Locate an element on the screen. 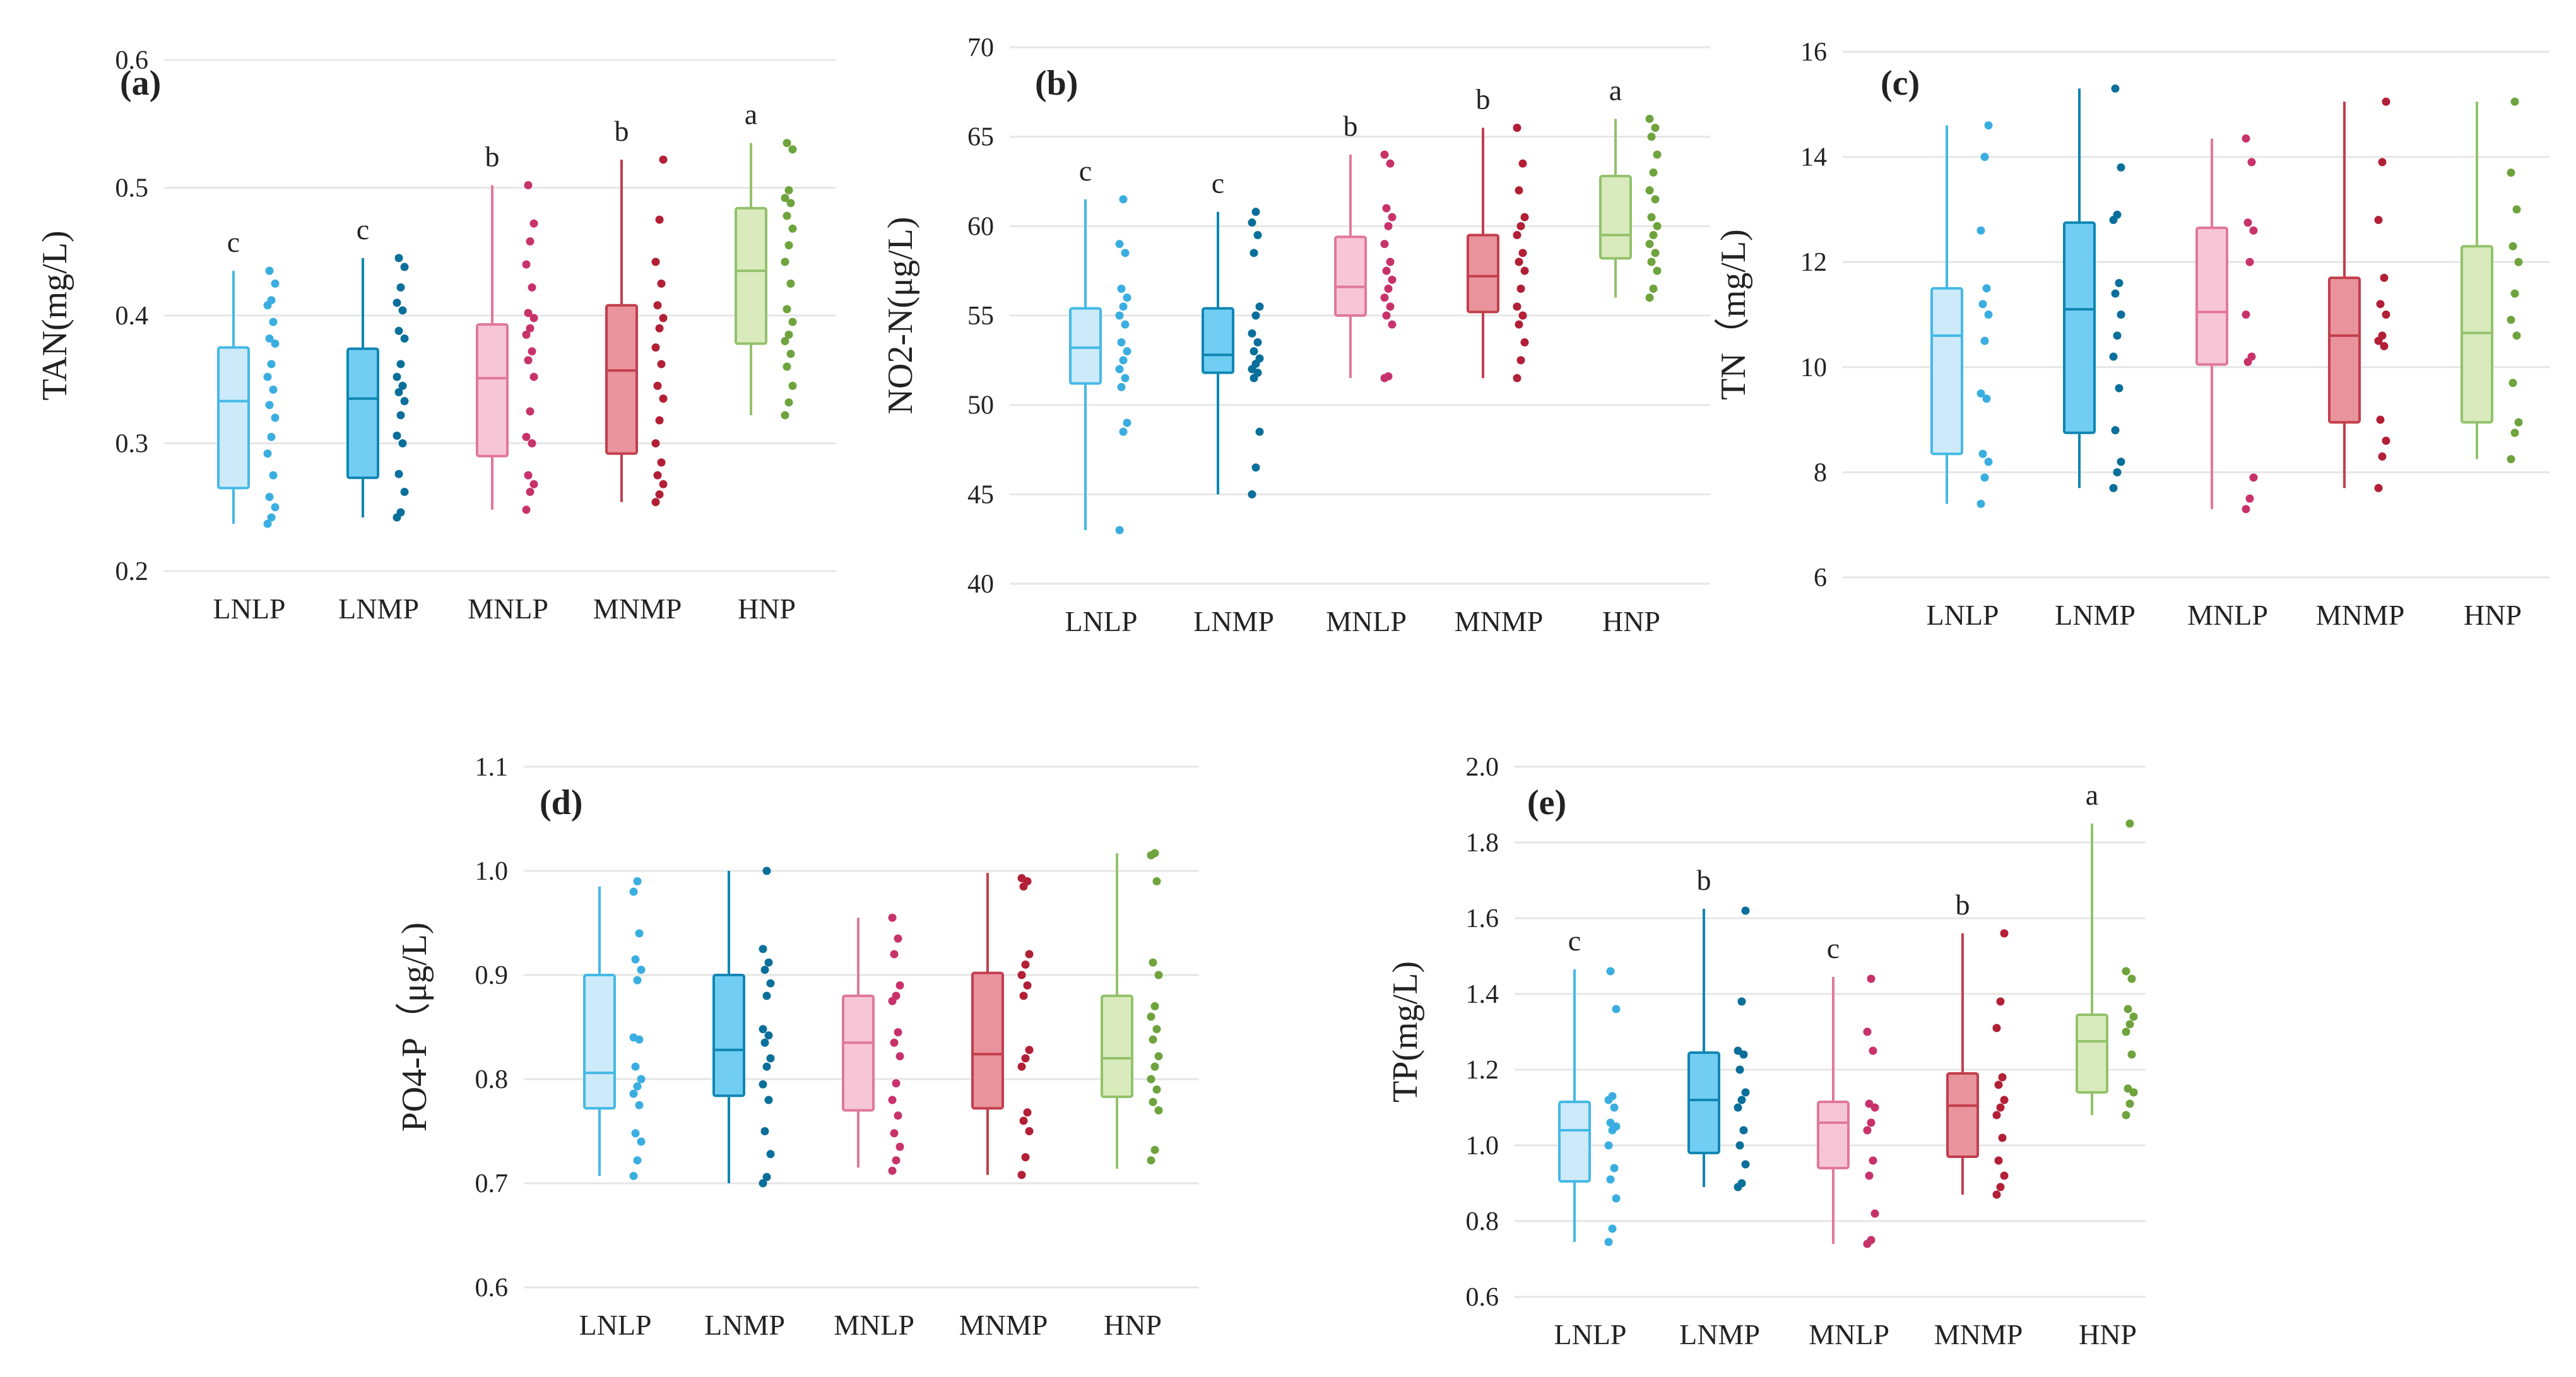  panel-label: (c) is located at coordinates (1900, 83).